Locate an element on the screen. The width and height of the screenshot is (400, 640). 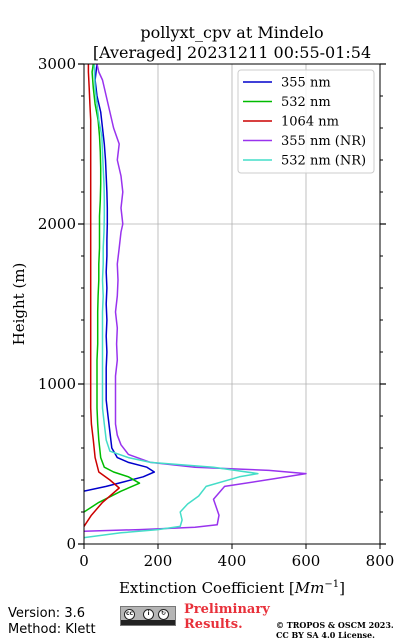
x-tick-label: 200 is located at coordinates (158, 561).